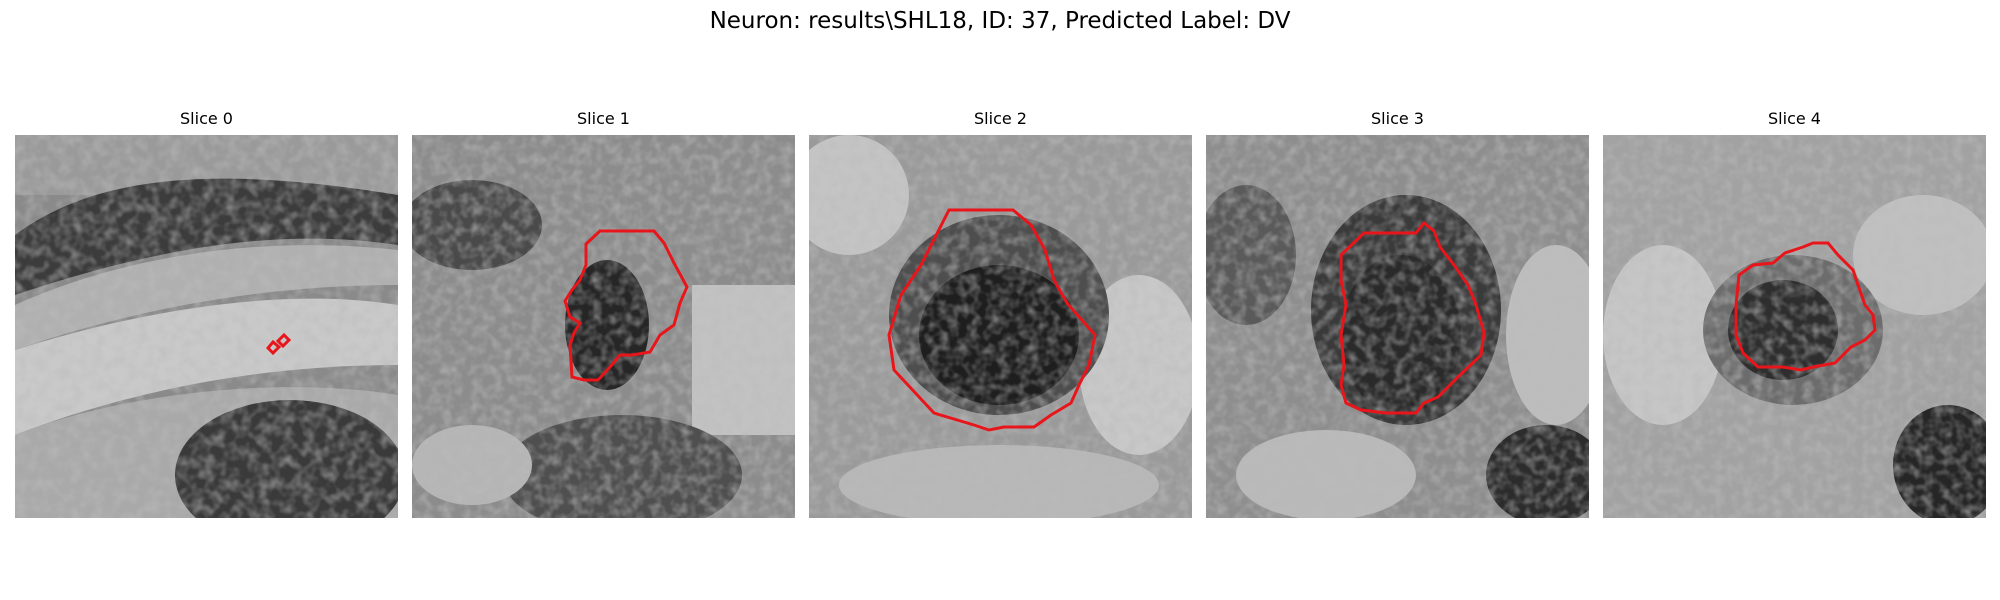 This screenshot has height=600, width=2000. I want to click on slice-title-1: Slice 1, so click(603, 118).